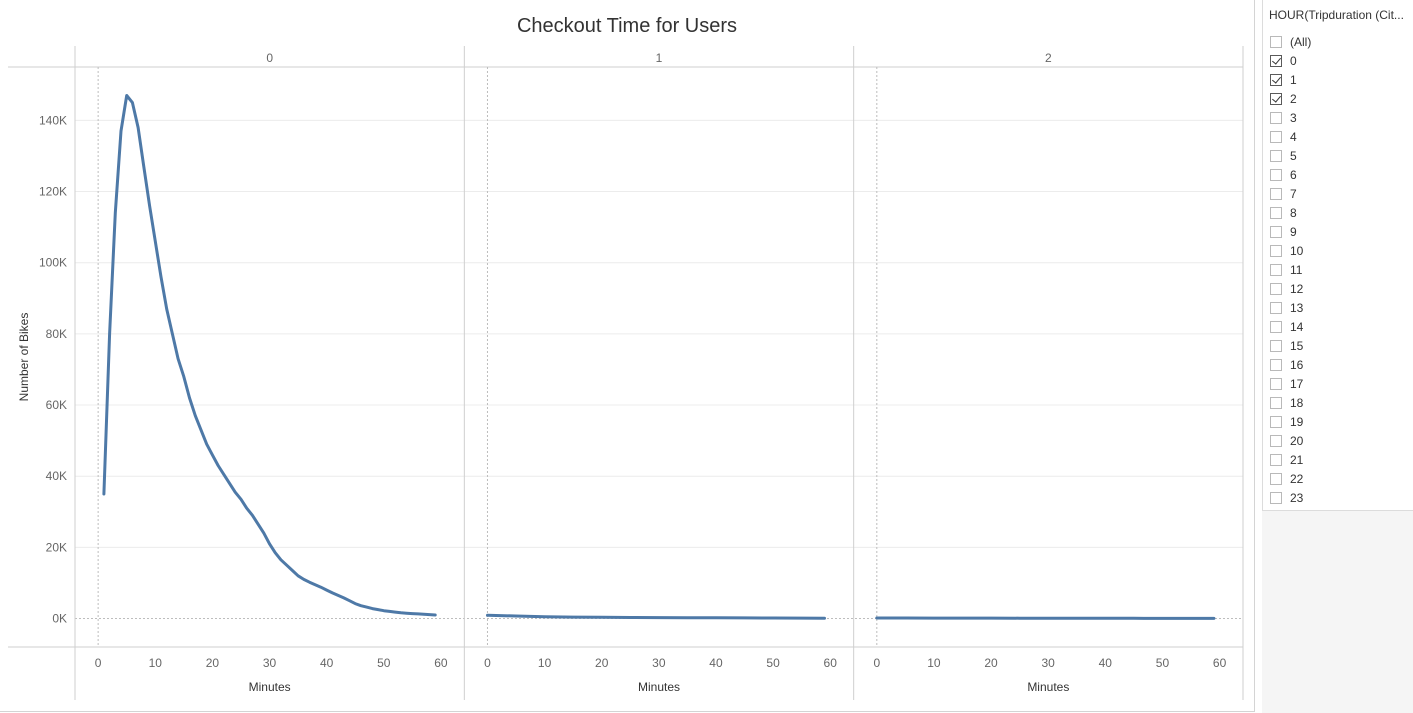 This screenshot has height=713, width=1413. Describe the element at coordinates (1297, 326) in the screenshot. I see `filter-item-label: 14` at that location.